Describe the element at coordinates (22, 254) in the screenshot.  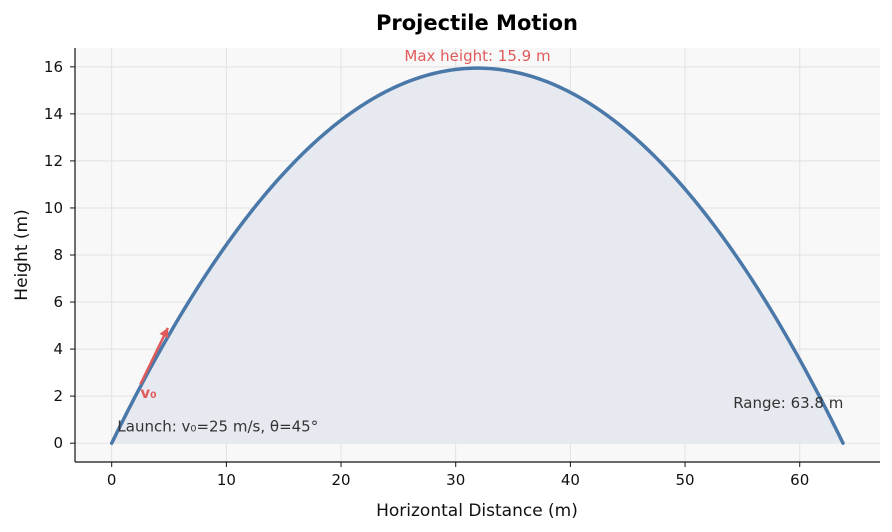
I see `y-axis-label: Height (m)` at that location.